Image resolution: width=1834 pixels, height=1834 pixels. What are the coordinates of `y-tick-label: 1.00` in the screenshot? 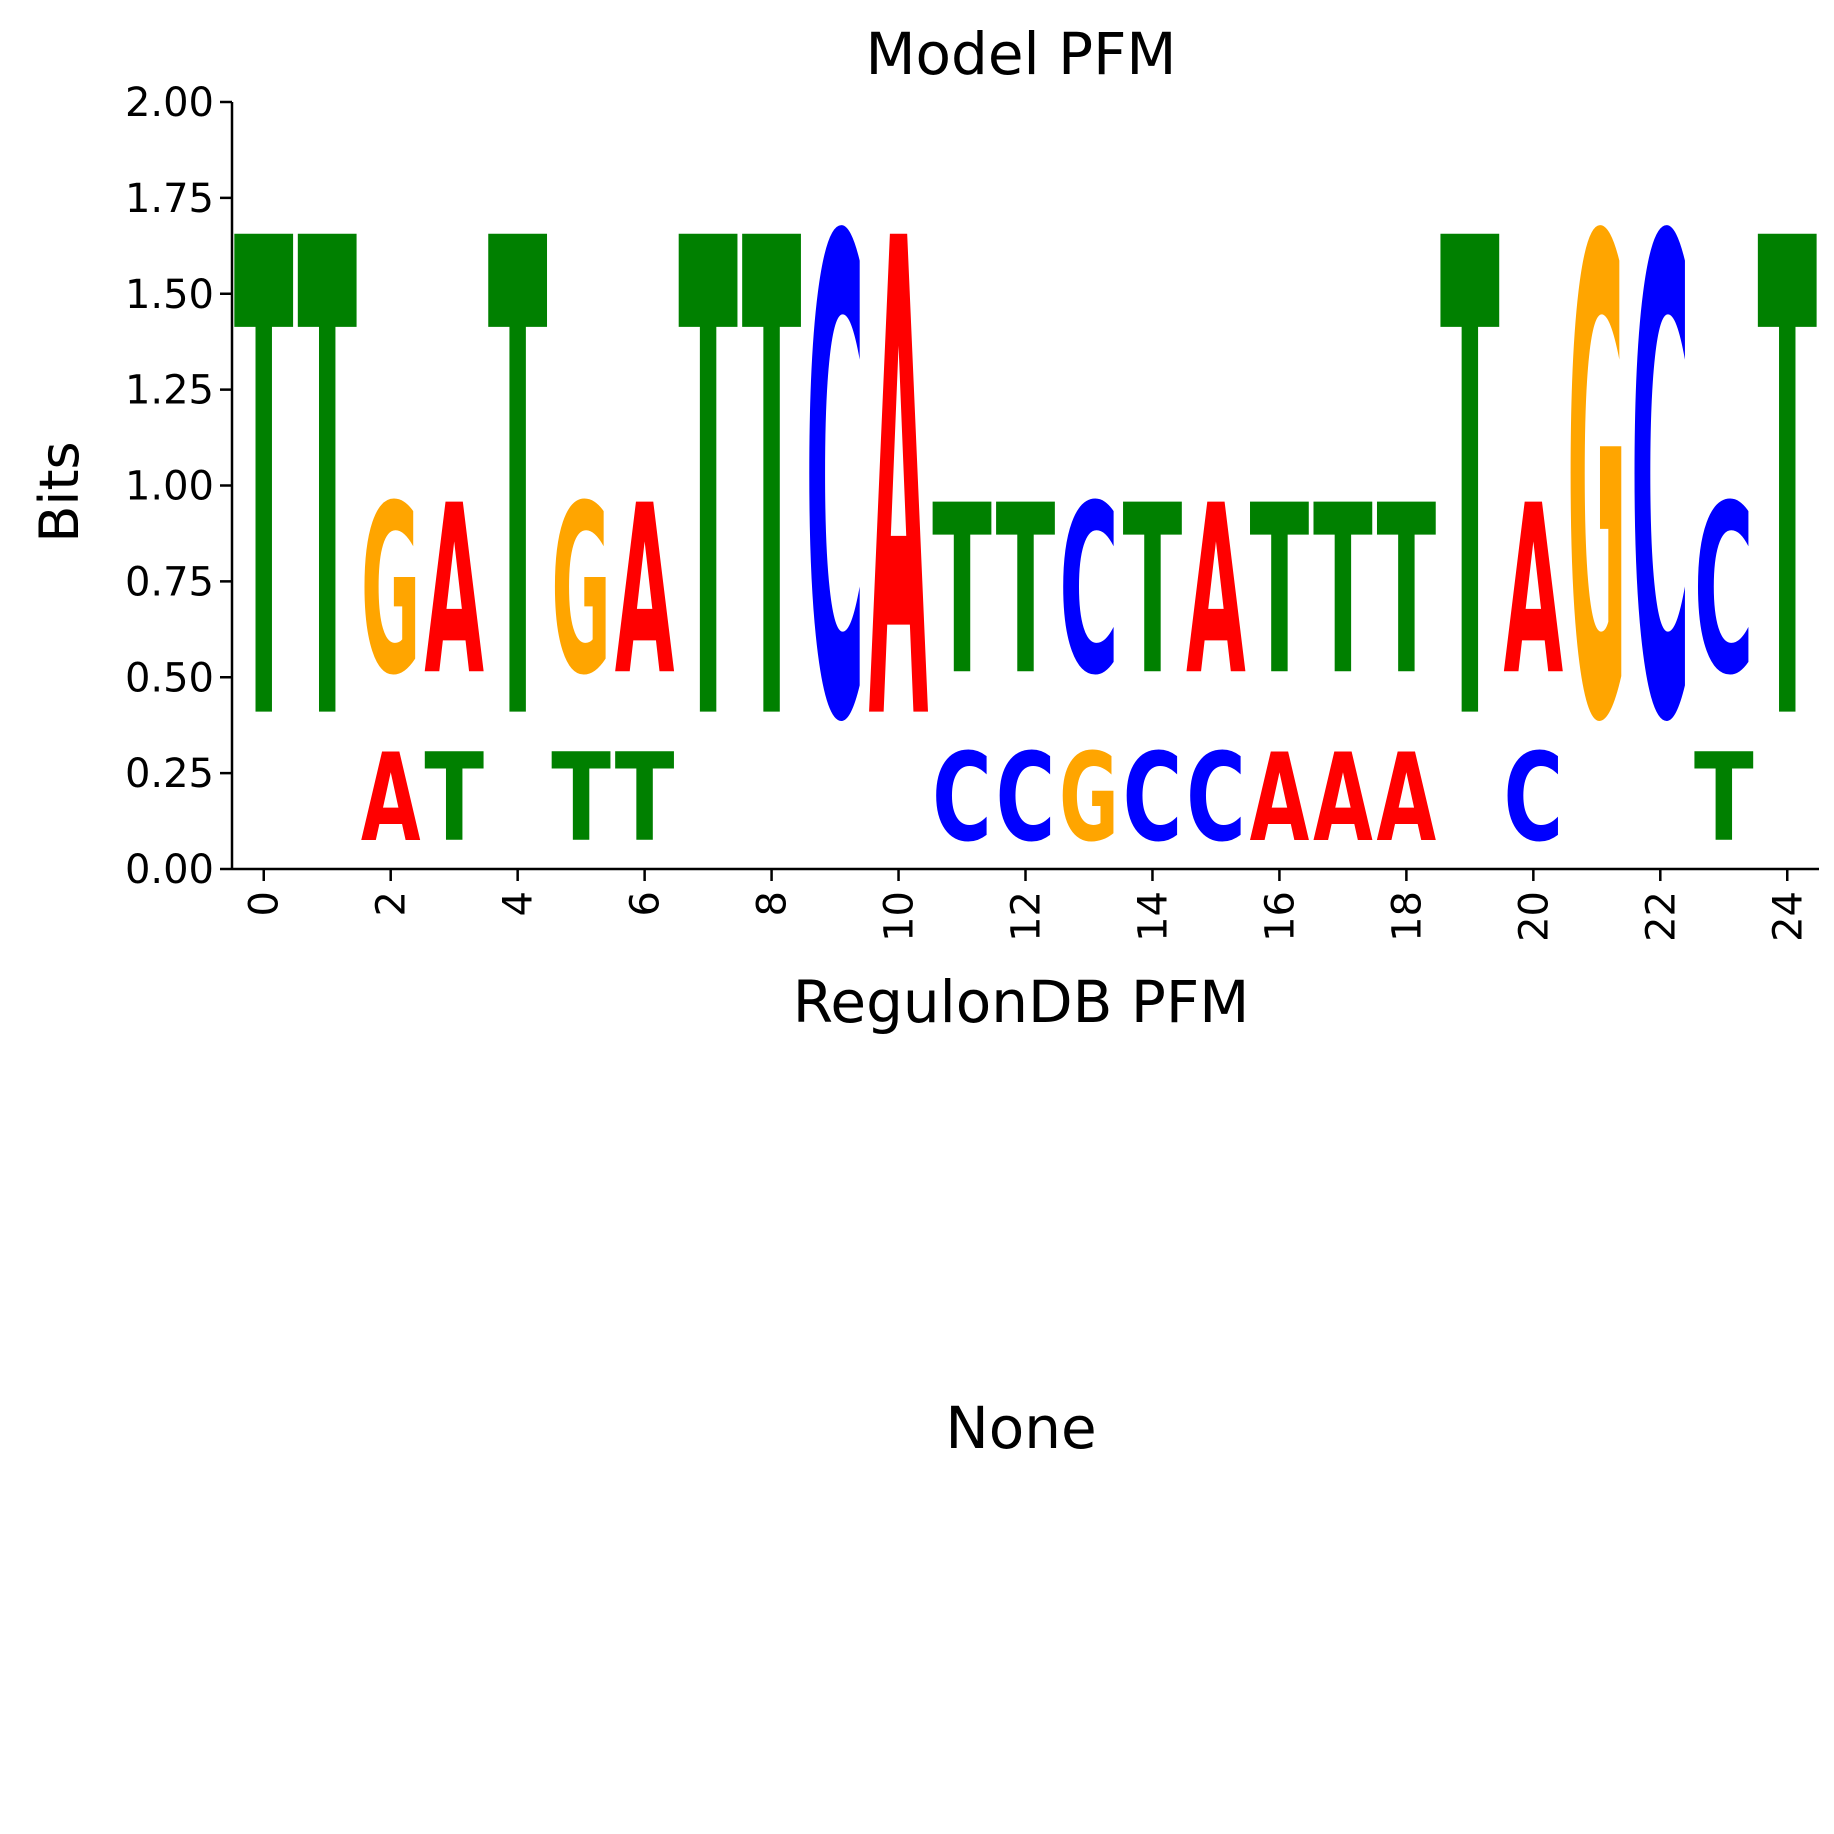 It's located at (169, 487).